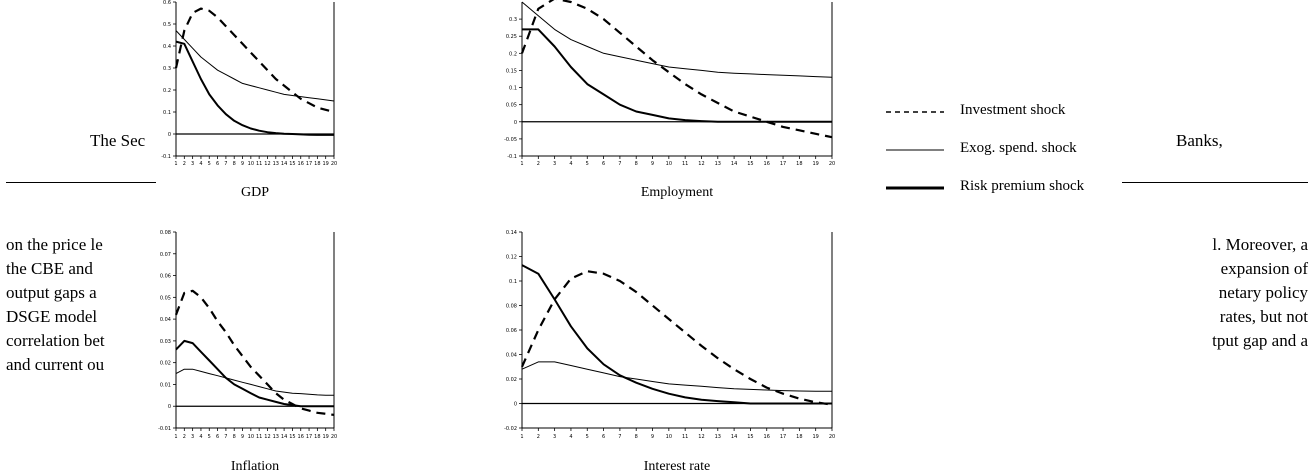  I want to click on body-line-left-2: the CBE and, so click(49, 268).